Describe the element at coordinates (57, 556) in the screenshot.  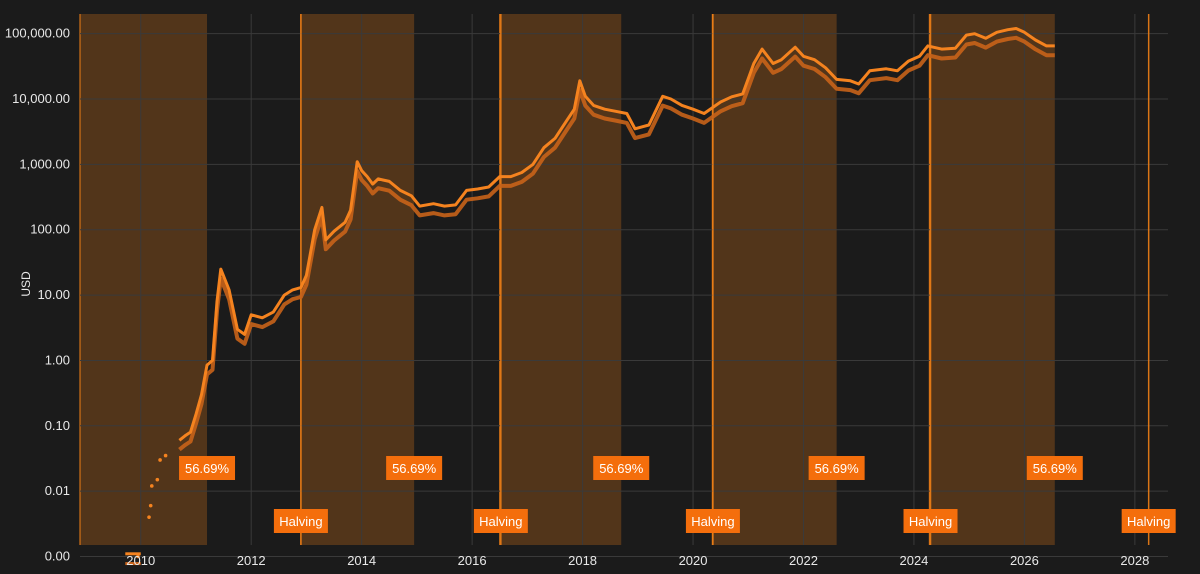
I see `y-tick-label-0: 0.00` at that location.